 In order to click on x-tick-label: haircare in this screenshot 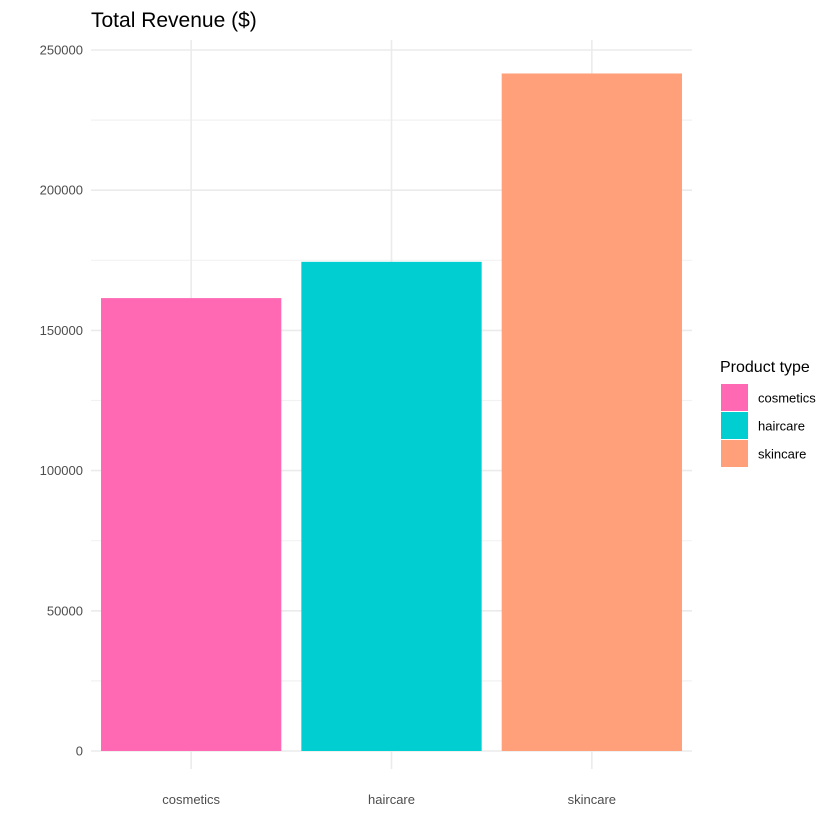, I will do `click(391, 799)`.